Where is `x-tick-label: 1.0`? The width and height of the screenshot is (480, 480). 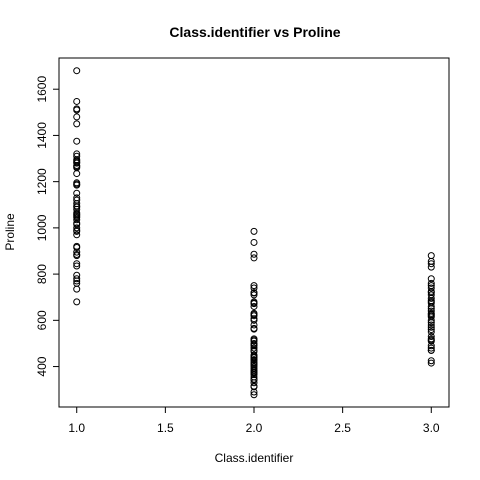 x-tick-label: 1.0 is located at coordinates (76, 428).